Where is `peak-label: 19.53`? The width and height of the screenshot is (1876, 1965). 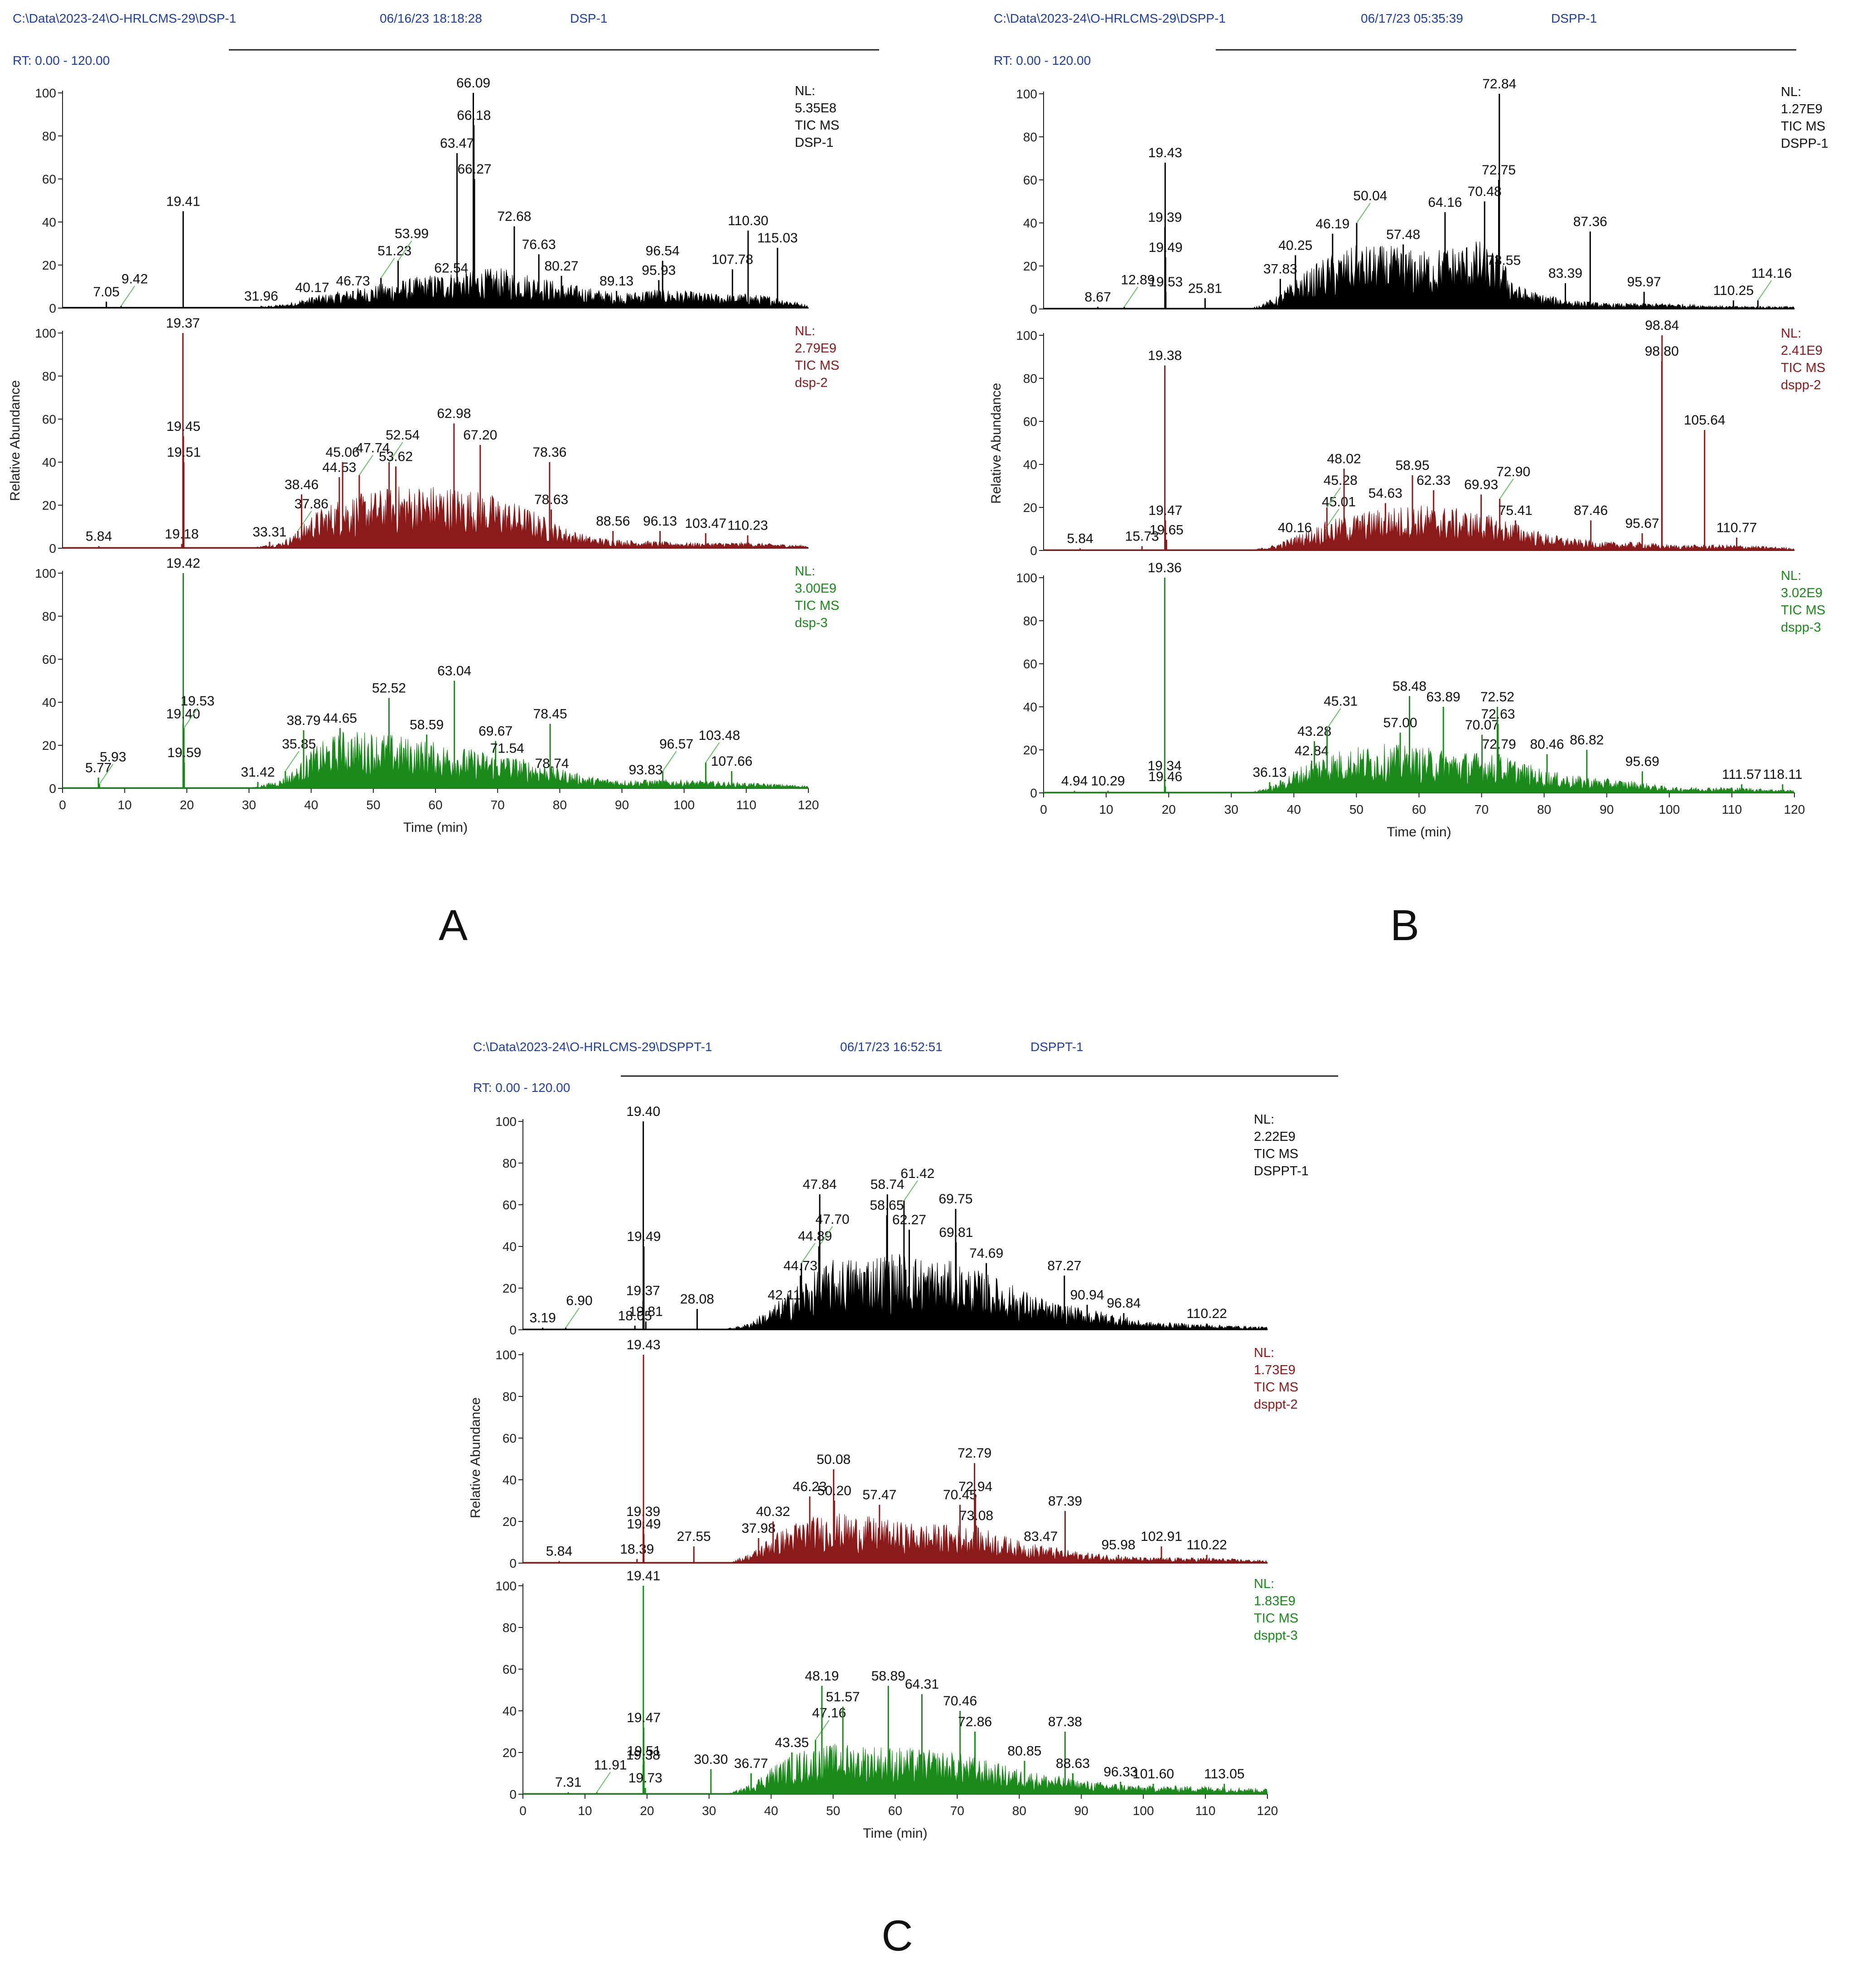 peak-label: 19.53 is located at coordinates (197, 701).